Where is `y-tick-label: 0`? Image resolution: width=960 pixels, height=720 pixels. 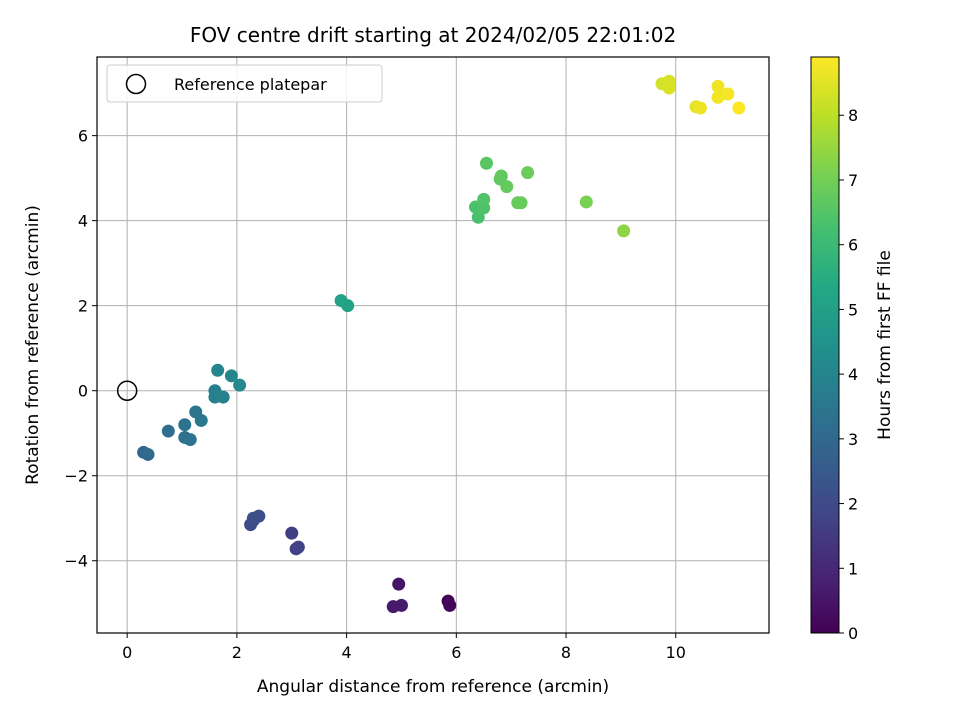
y-tick-label: 0 is located at coordinates (83, 391).